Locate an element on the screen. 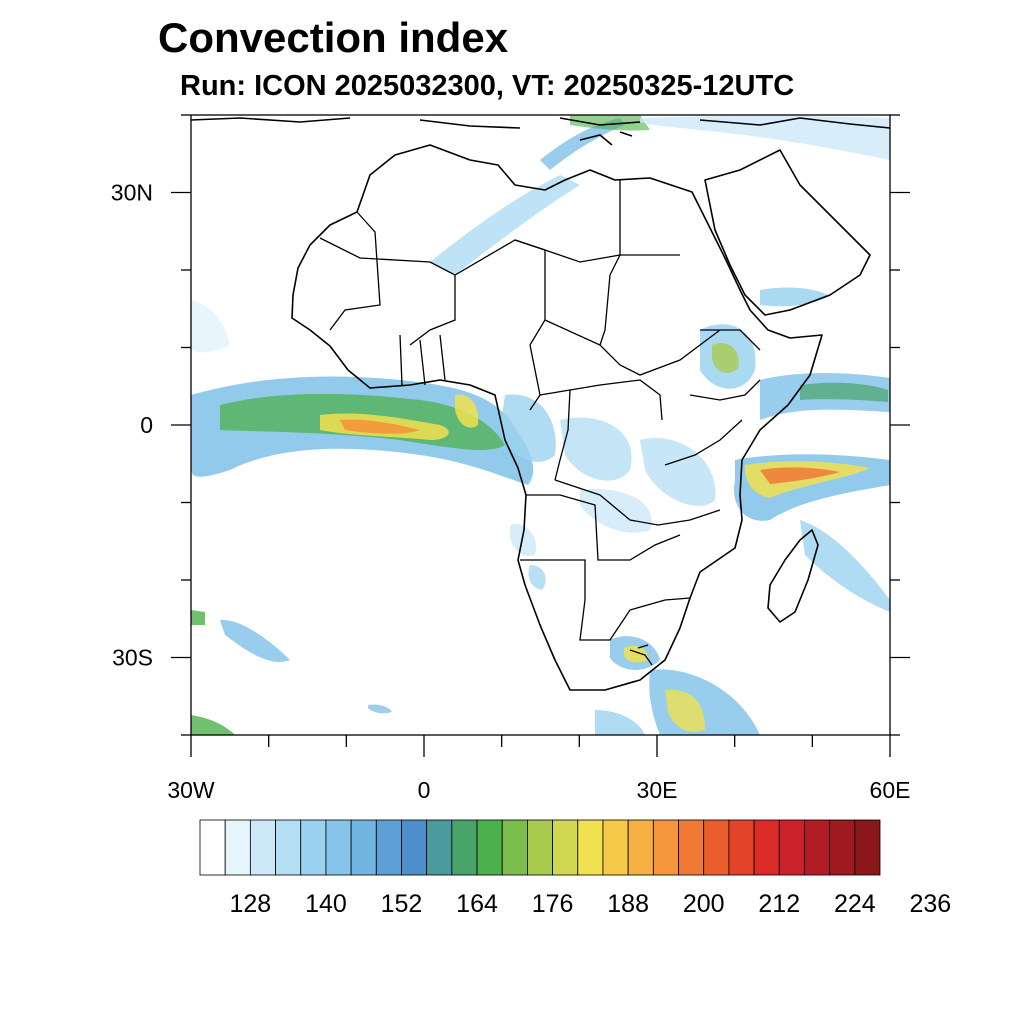 Image resolution: width=1024 pixels, height=1024 pixels. colorbar-label: 236 is located at coordinates (931, 904).